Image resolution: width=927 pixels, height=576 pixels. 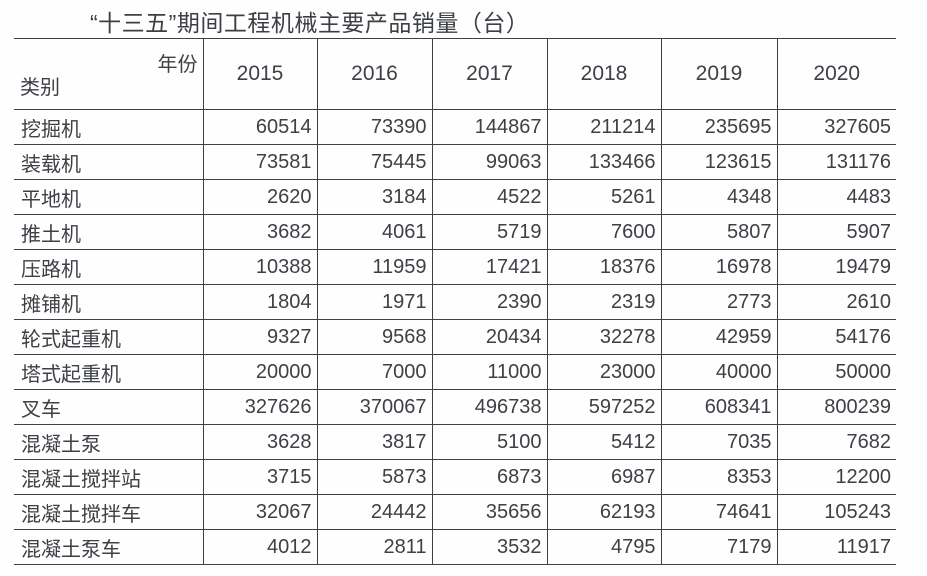 I want to click on value-cell: 5719, so click(x=489, y=232).